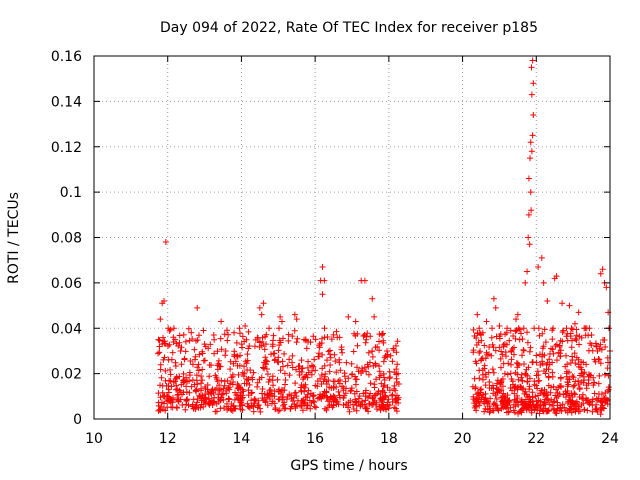  What do you see at coordinates (463, 439) in the screenshot?
I see `x-tick-label: 20` at bounding box center [463, 439].